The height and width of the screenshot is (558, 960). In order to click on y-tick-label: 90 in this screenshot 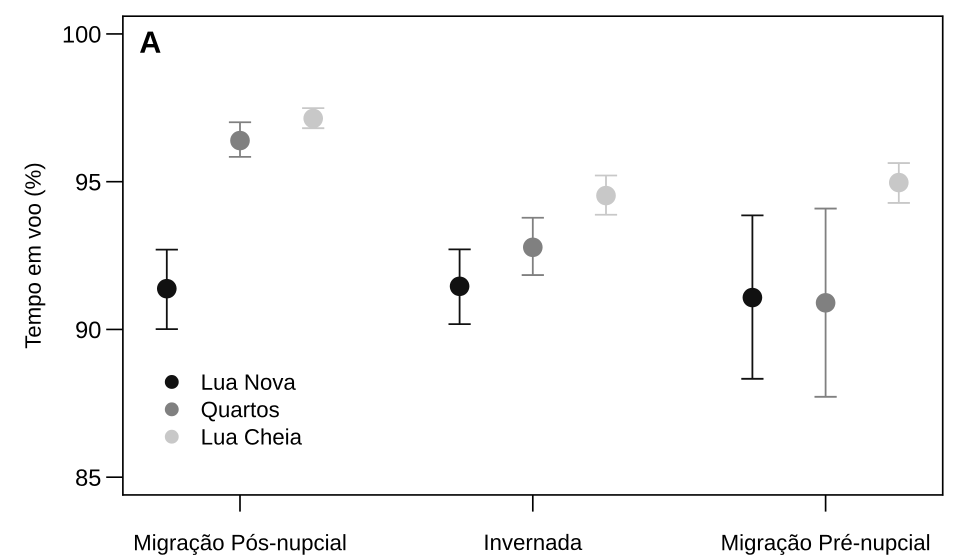, I will do `click(88, 330)`.